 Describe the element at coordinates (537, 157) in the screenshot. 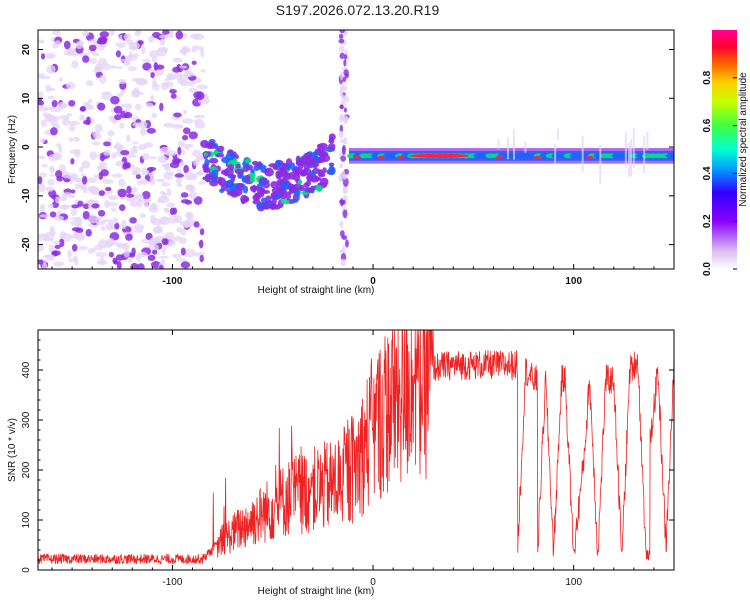

I see `carrier-hotspot` at that location.